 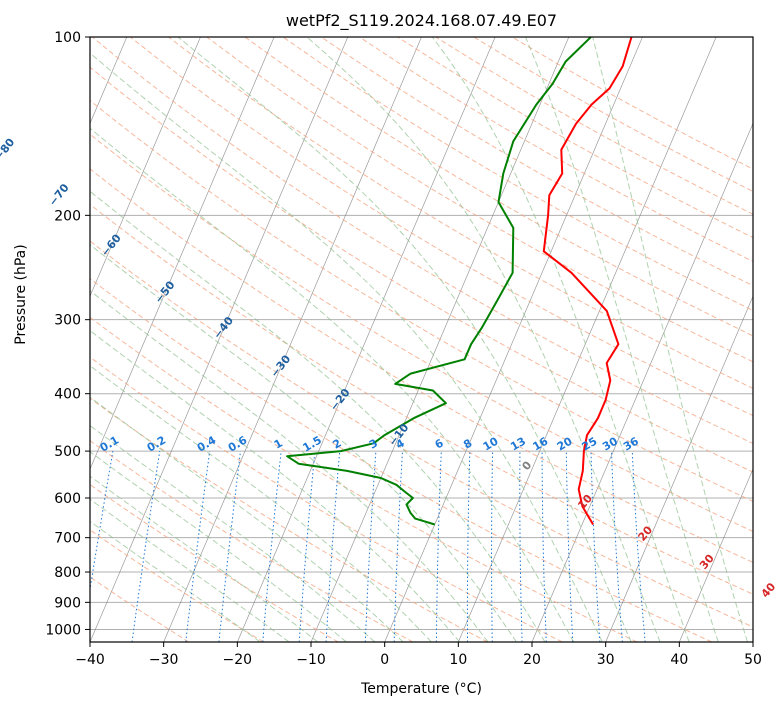 I want to click on y-tick-label: 100, so click(x=67, y=38).